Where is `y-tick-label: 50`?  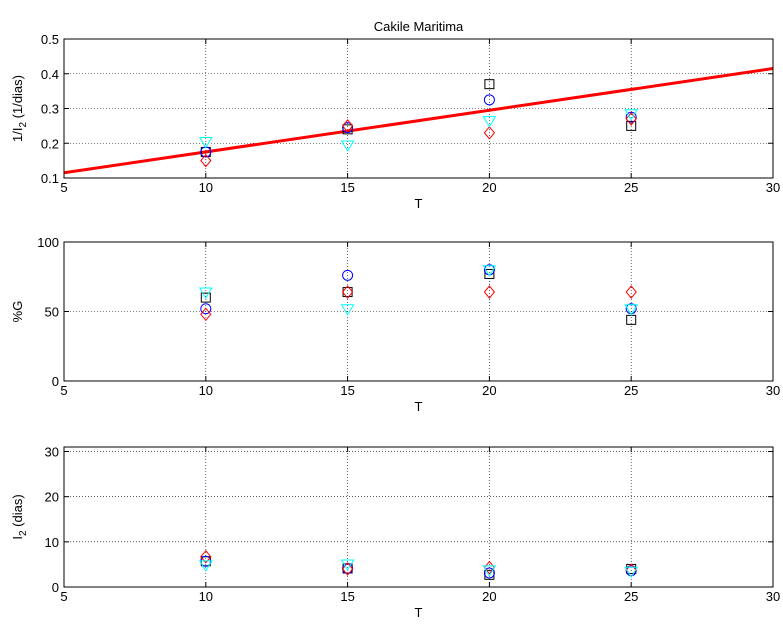 y-tick-label: 50 is located at coordinates (52, 312).